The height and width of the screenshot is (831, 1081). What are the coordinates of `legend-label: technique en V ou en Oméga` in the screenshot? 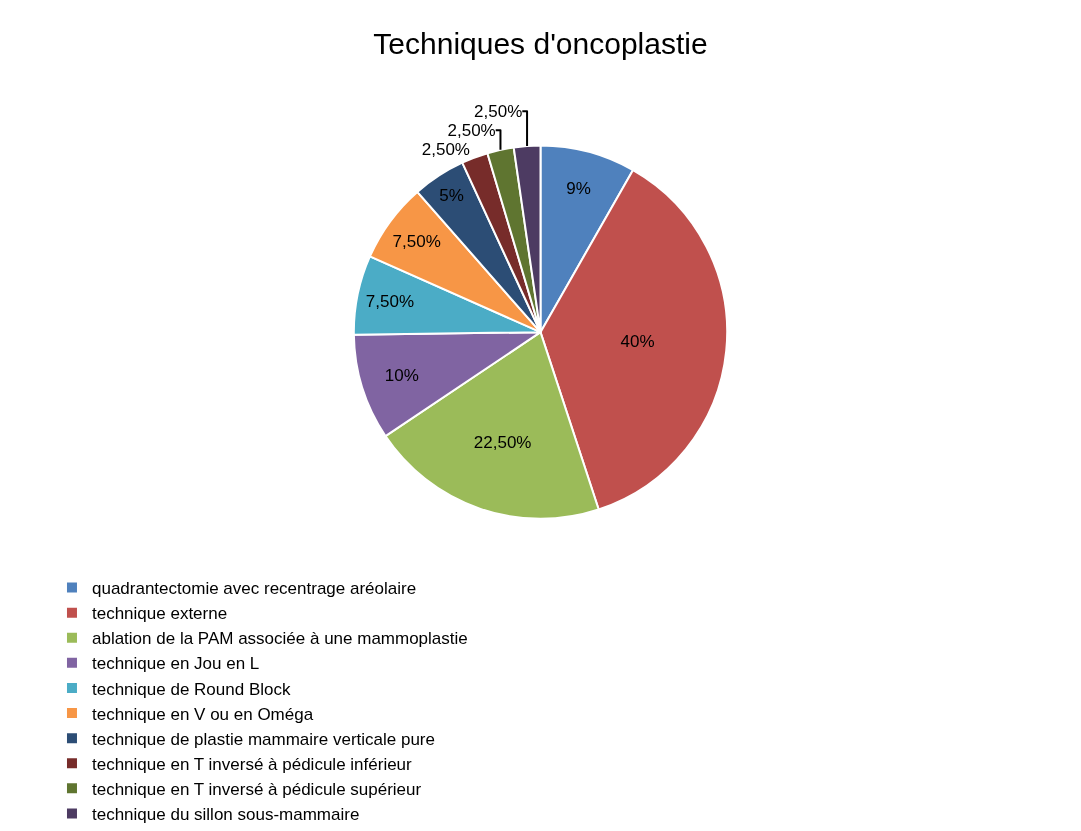 It's located at (202, 714).